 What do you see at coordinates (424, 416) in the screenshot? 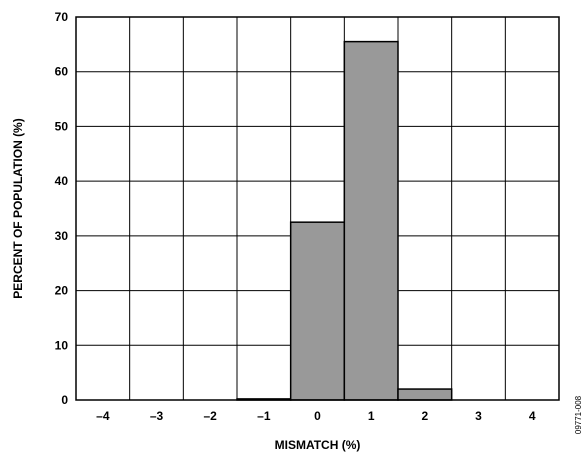
I see `x-tick-label: 2` at bounding box center [424, 416].